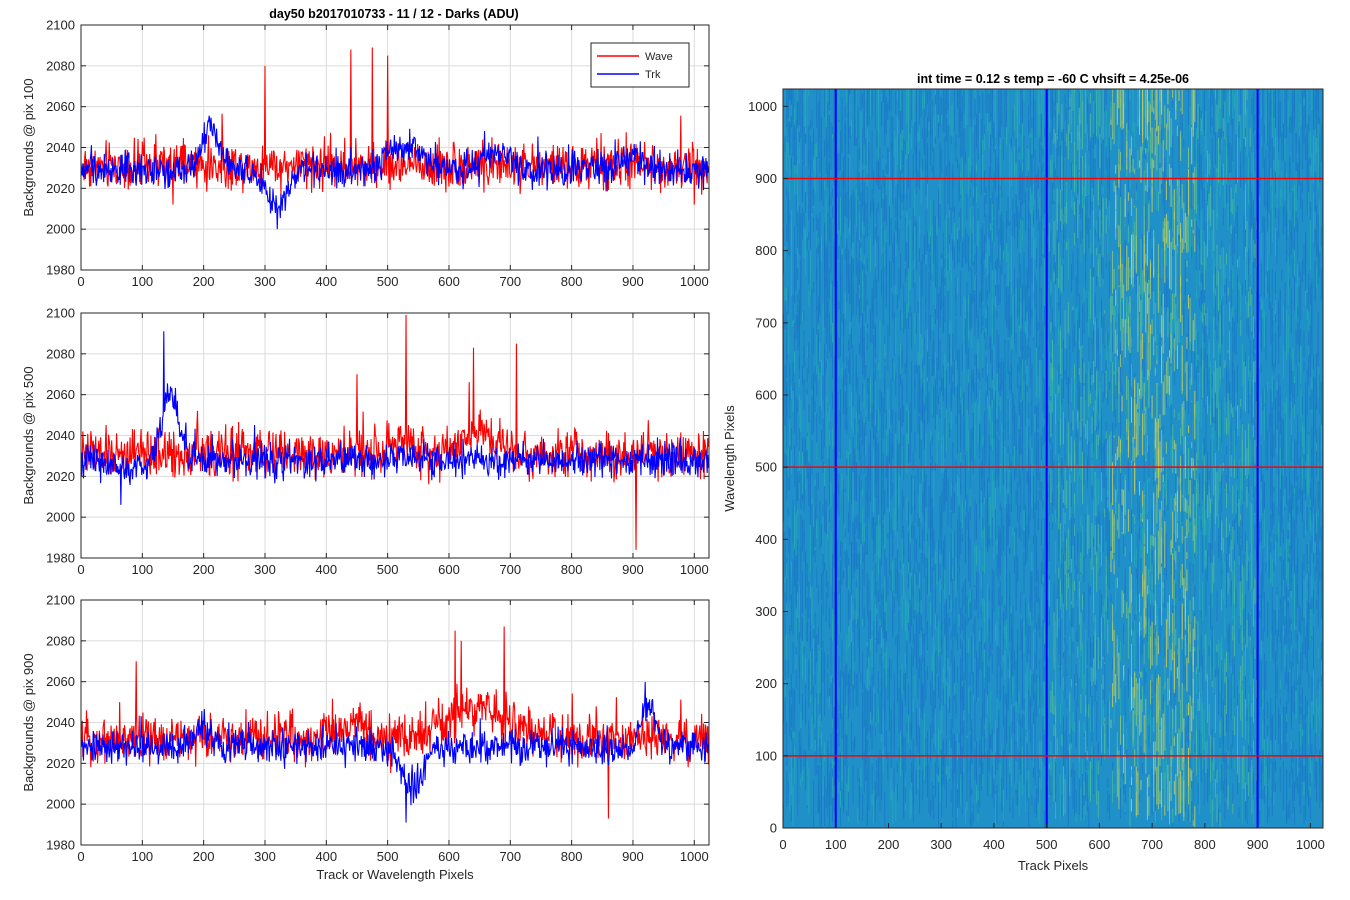 Image resolution: width=1350 pixels, height=900 pixels. I want to click on x-tick-label: 100, so click(142, 569).